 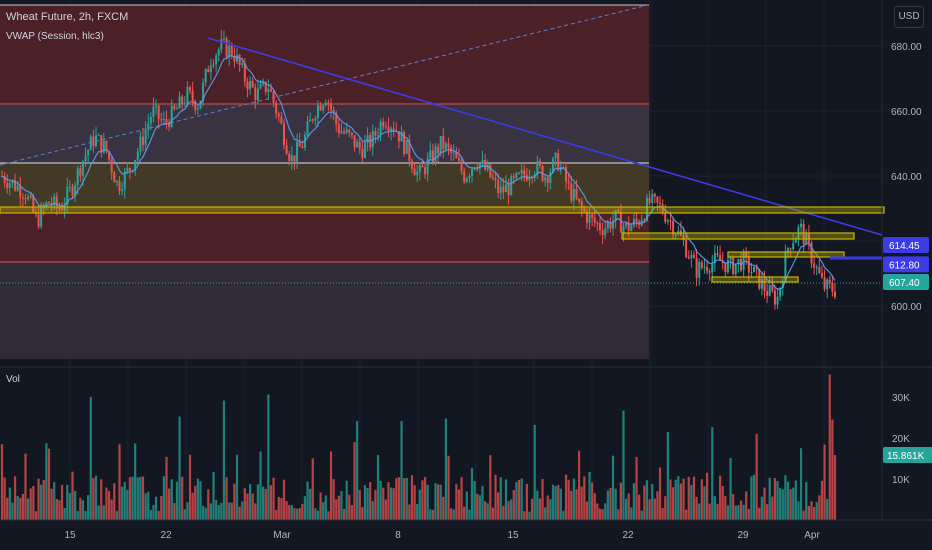 What do you see at coordinates (906, 307) in the screenshot?
I see `price-tick-label: 600.00` at bounding box center [906, 307].